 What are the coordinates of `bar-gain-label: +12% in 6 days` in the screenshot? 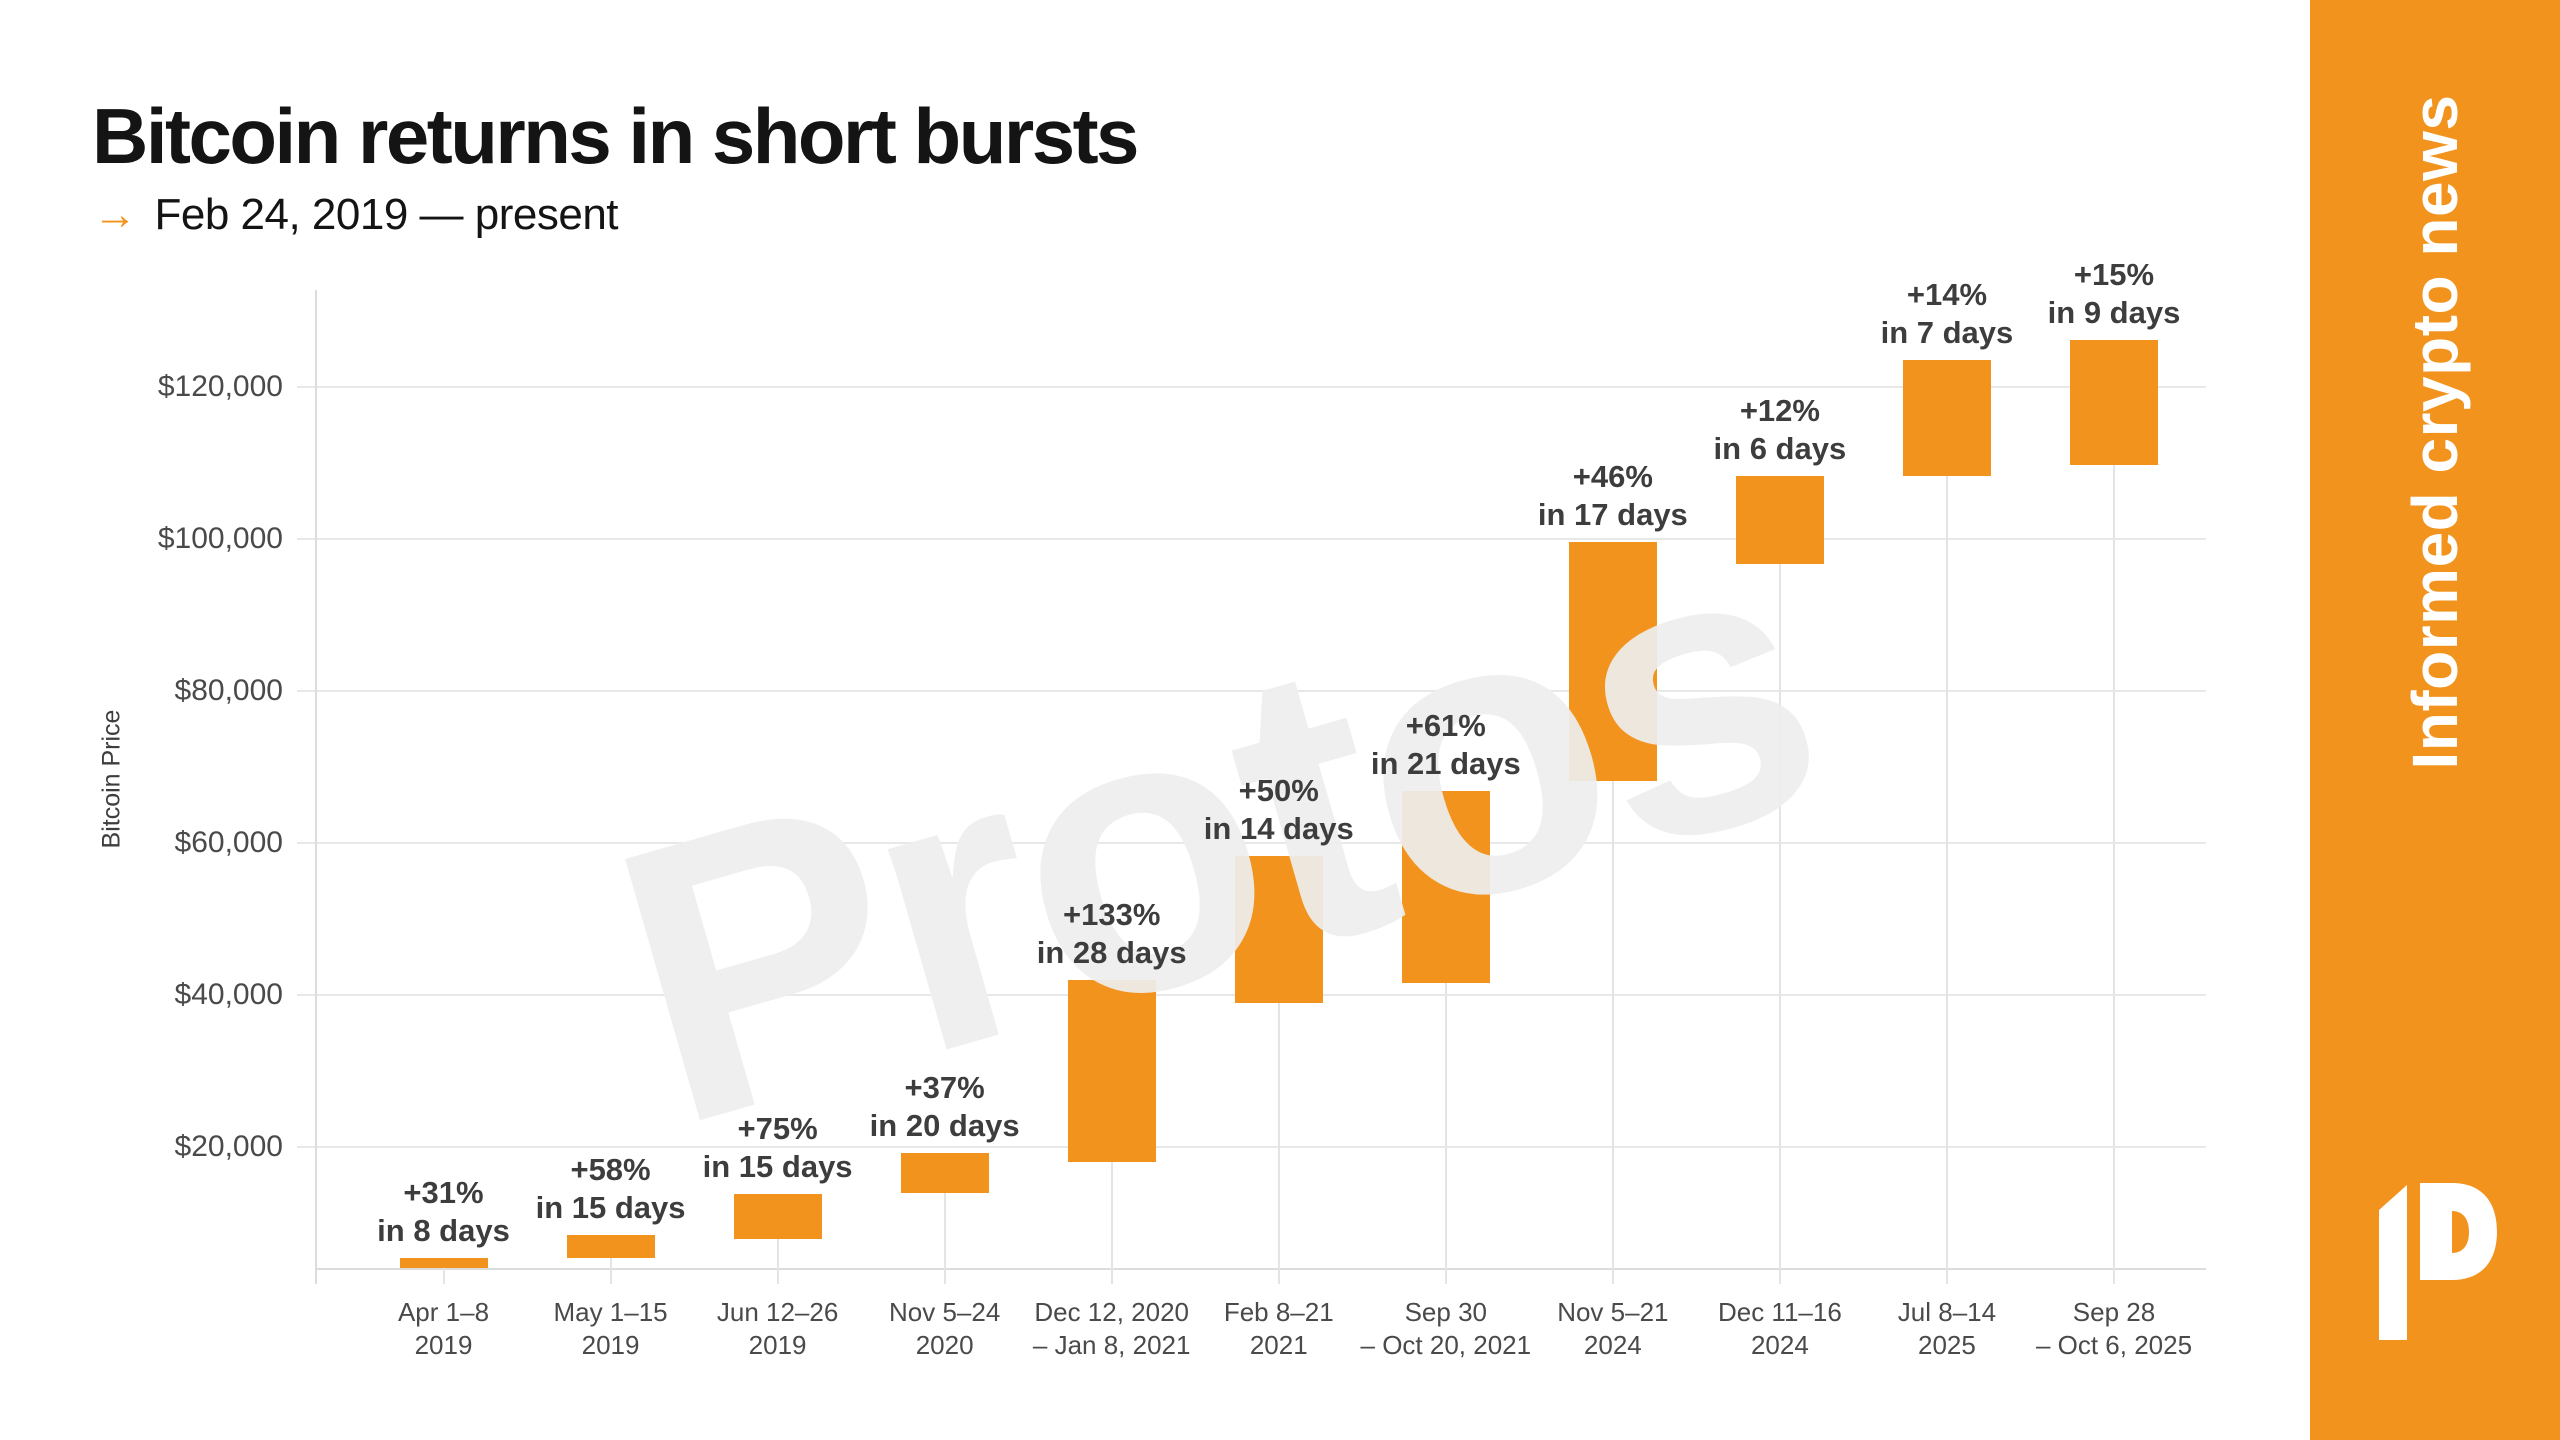 It's located at (1780, 430).